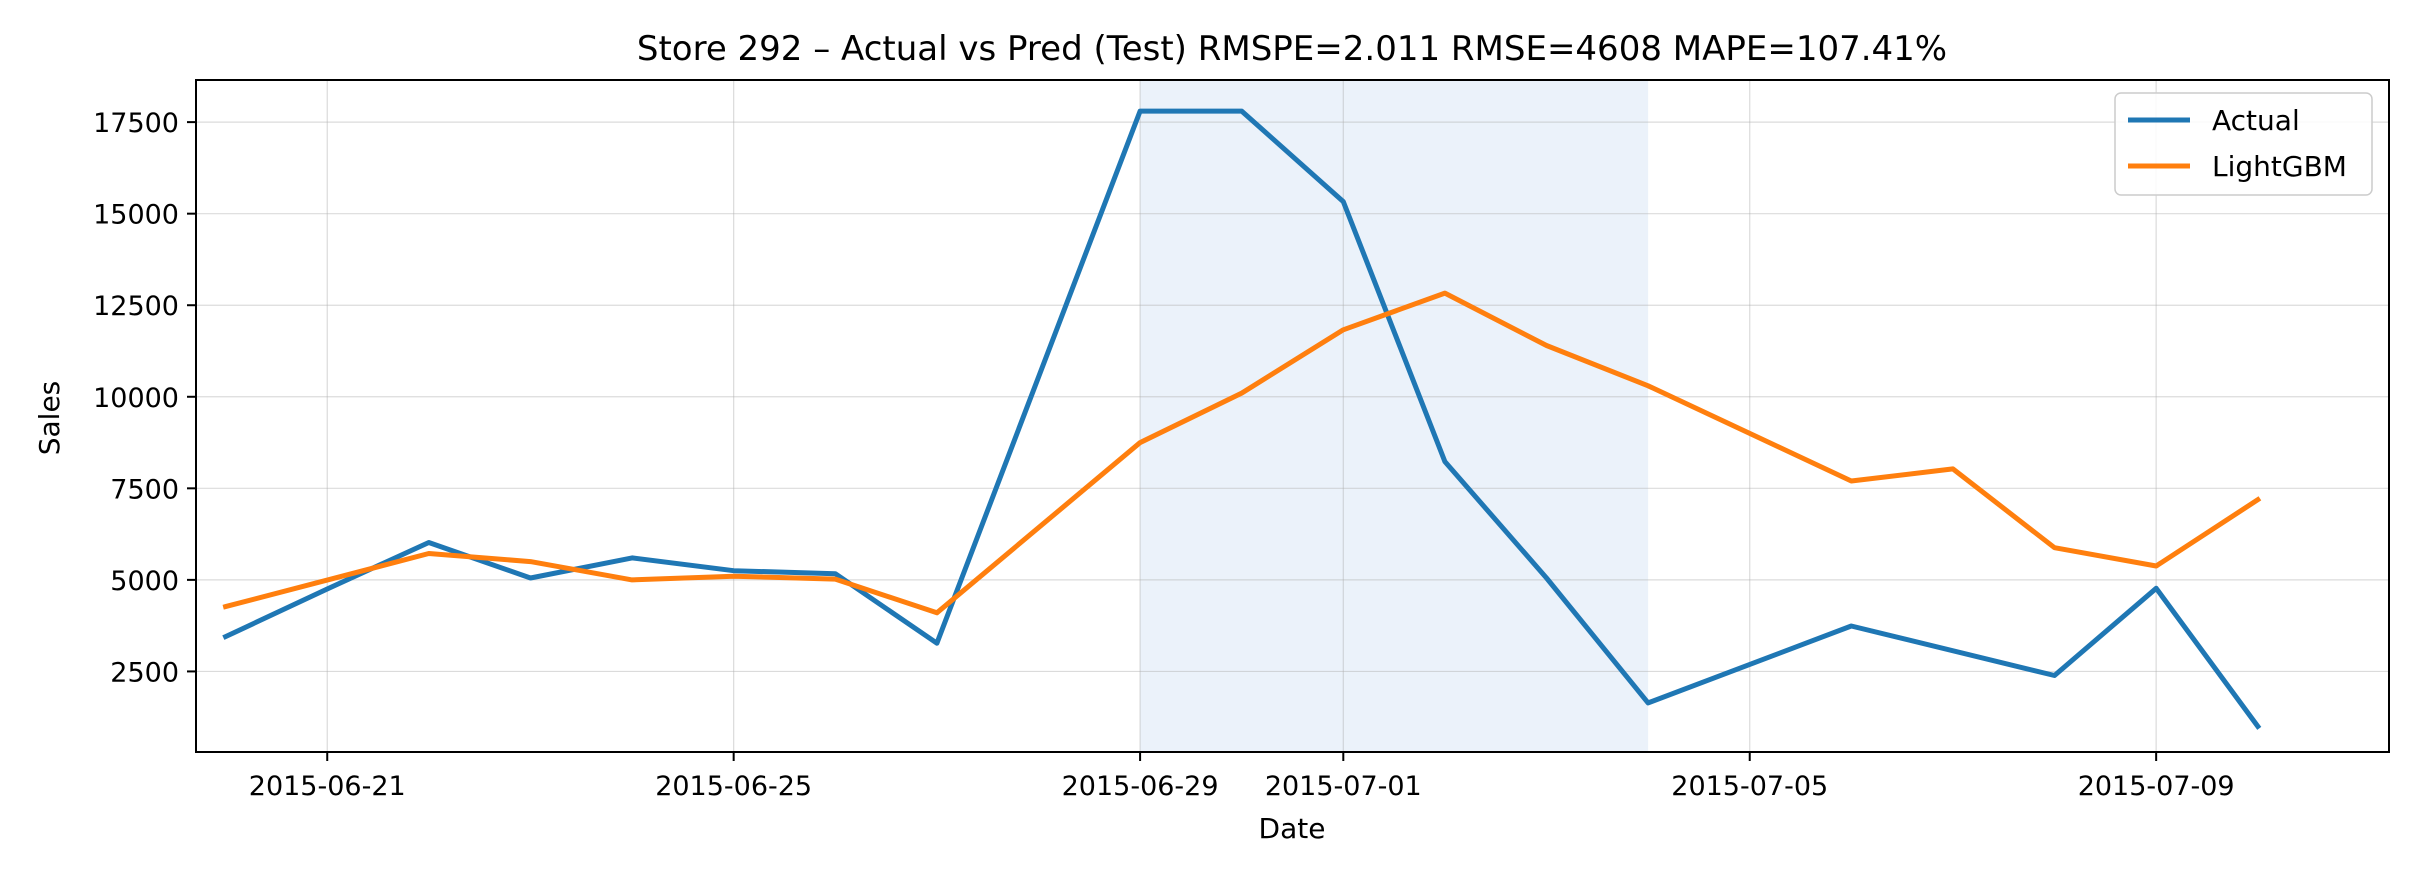 Image resolution: width=2420 pixels, height=880 pixels. Describe the element at coordinates (1749, 786) in the screenshot. I see `x-tick-label: 2015-07-05` at that location.